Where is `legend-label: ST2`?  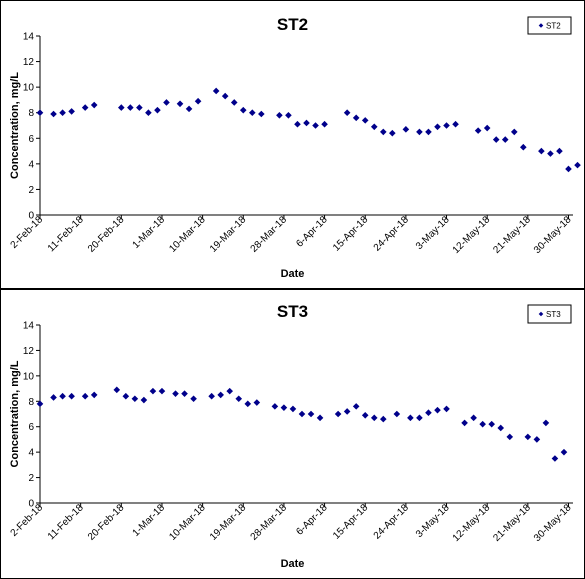
legend-label: ST2 is located at coordinates (553, 26).